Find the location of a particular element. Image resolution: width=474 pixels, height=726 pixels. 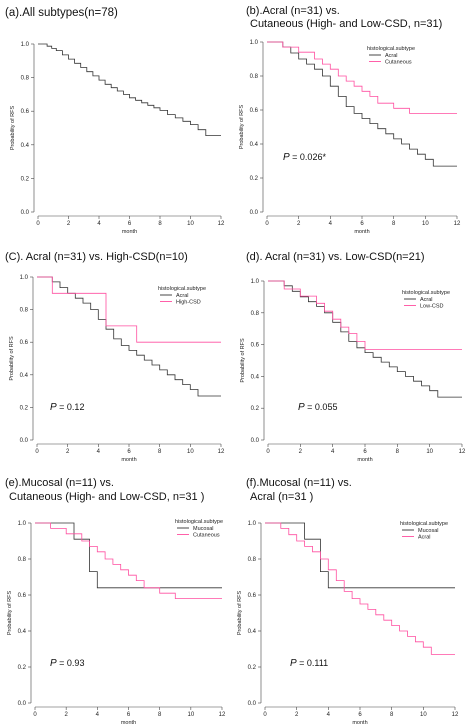

panel-title: (b).Acral (n=31) vs. is located at coordinates (293, 11).